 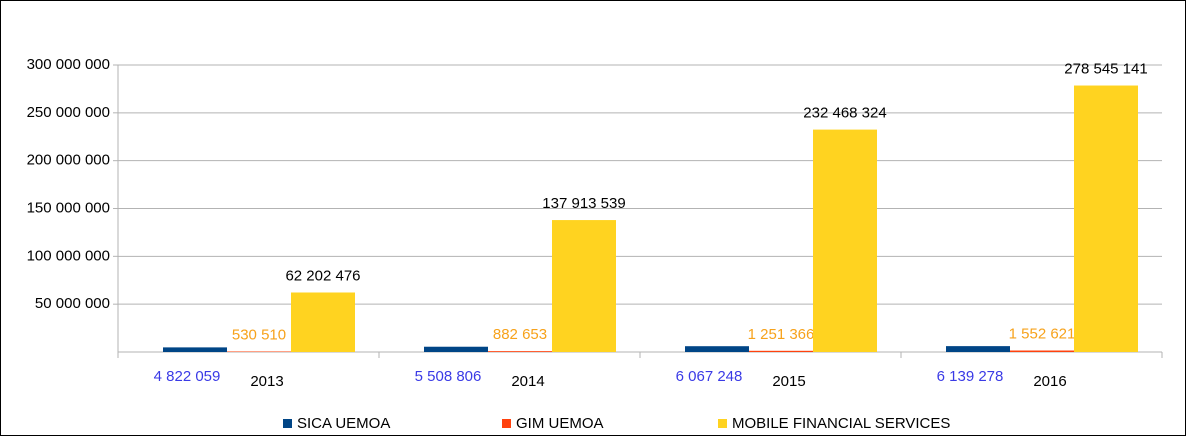 What do you see at coordinates (72, 303) in the screenshot?
I see `y-tick-label: 50 000 000` at bounding box center [72, 303].